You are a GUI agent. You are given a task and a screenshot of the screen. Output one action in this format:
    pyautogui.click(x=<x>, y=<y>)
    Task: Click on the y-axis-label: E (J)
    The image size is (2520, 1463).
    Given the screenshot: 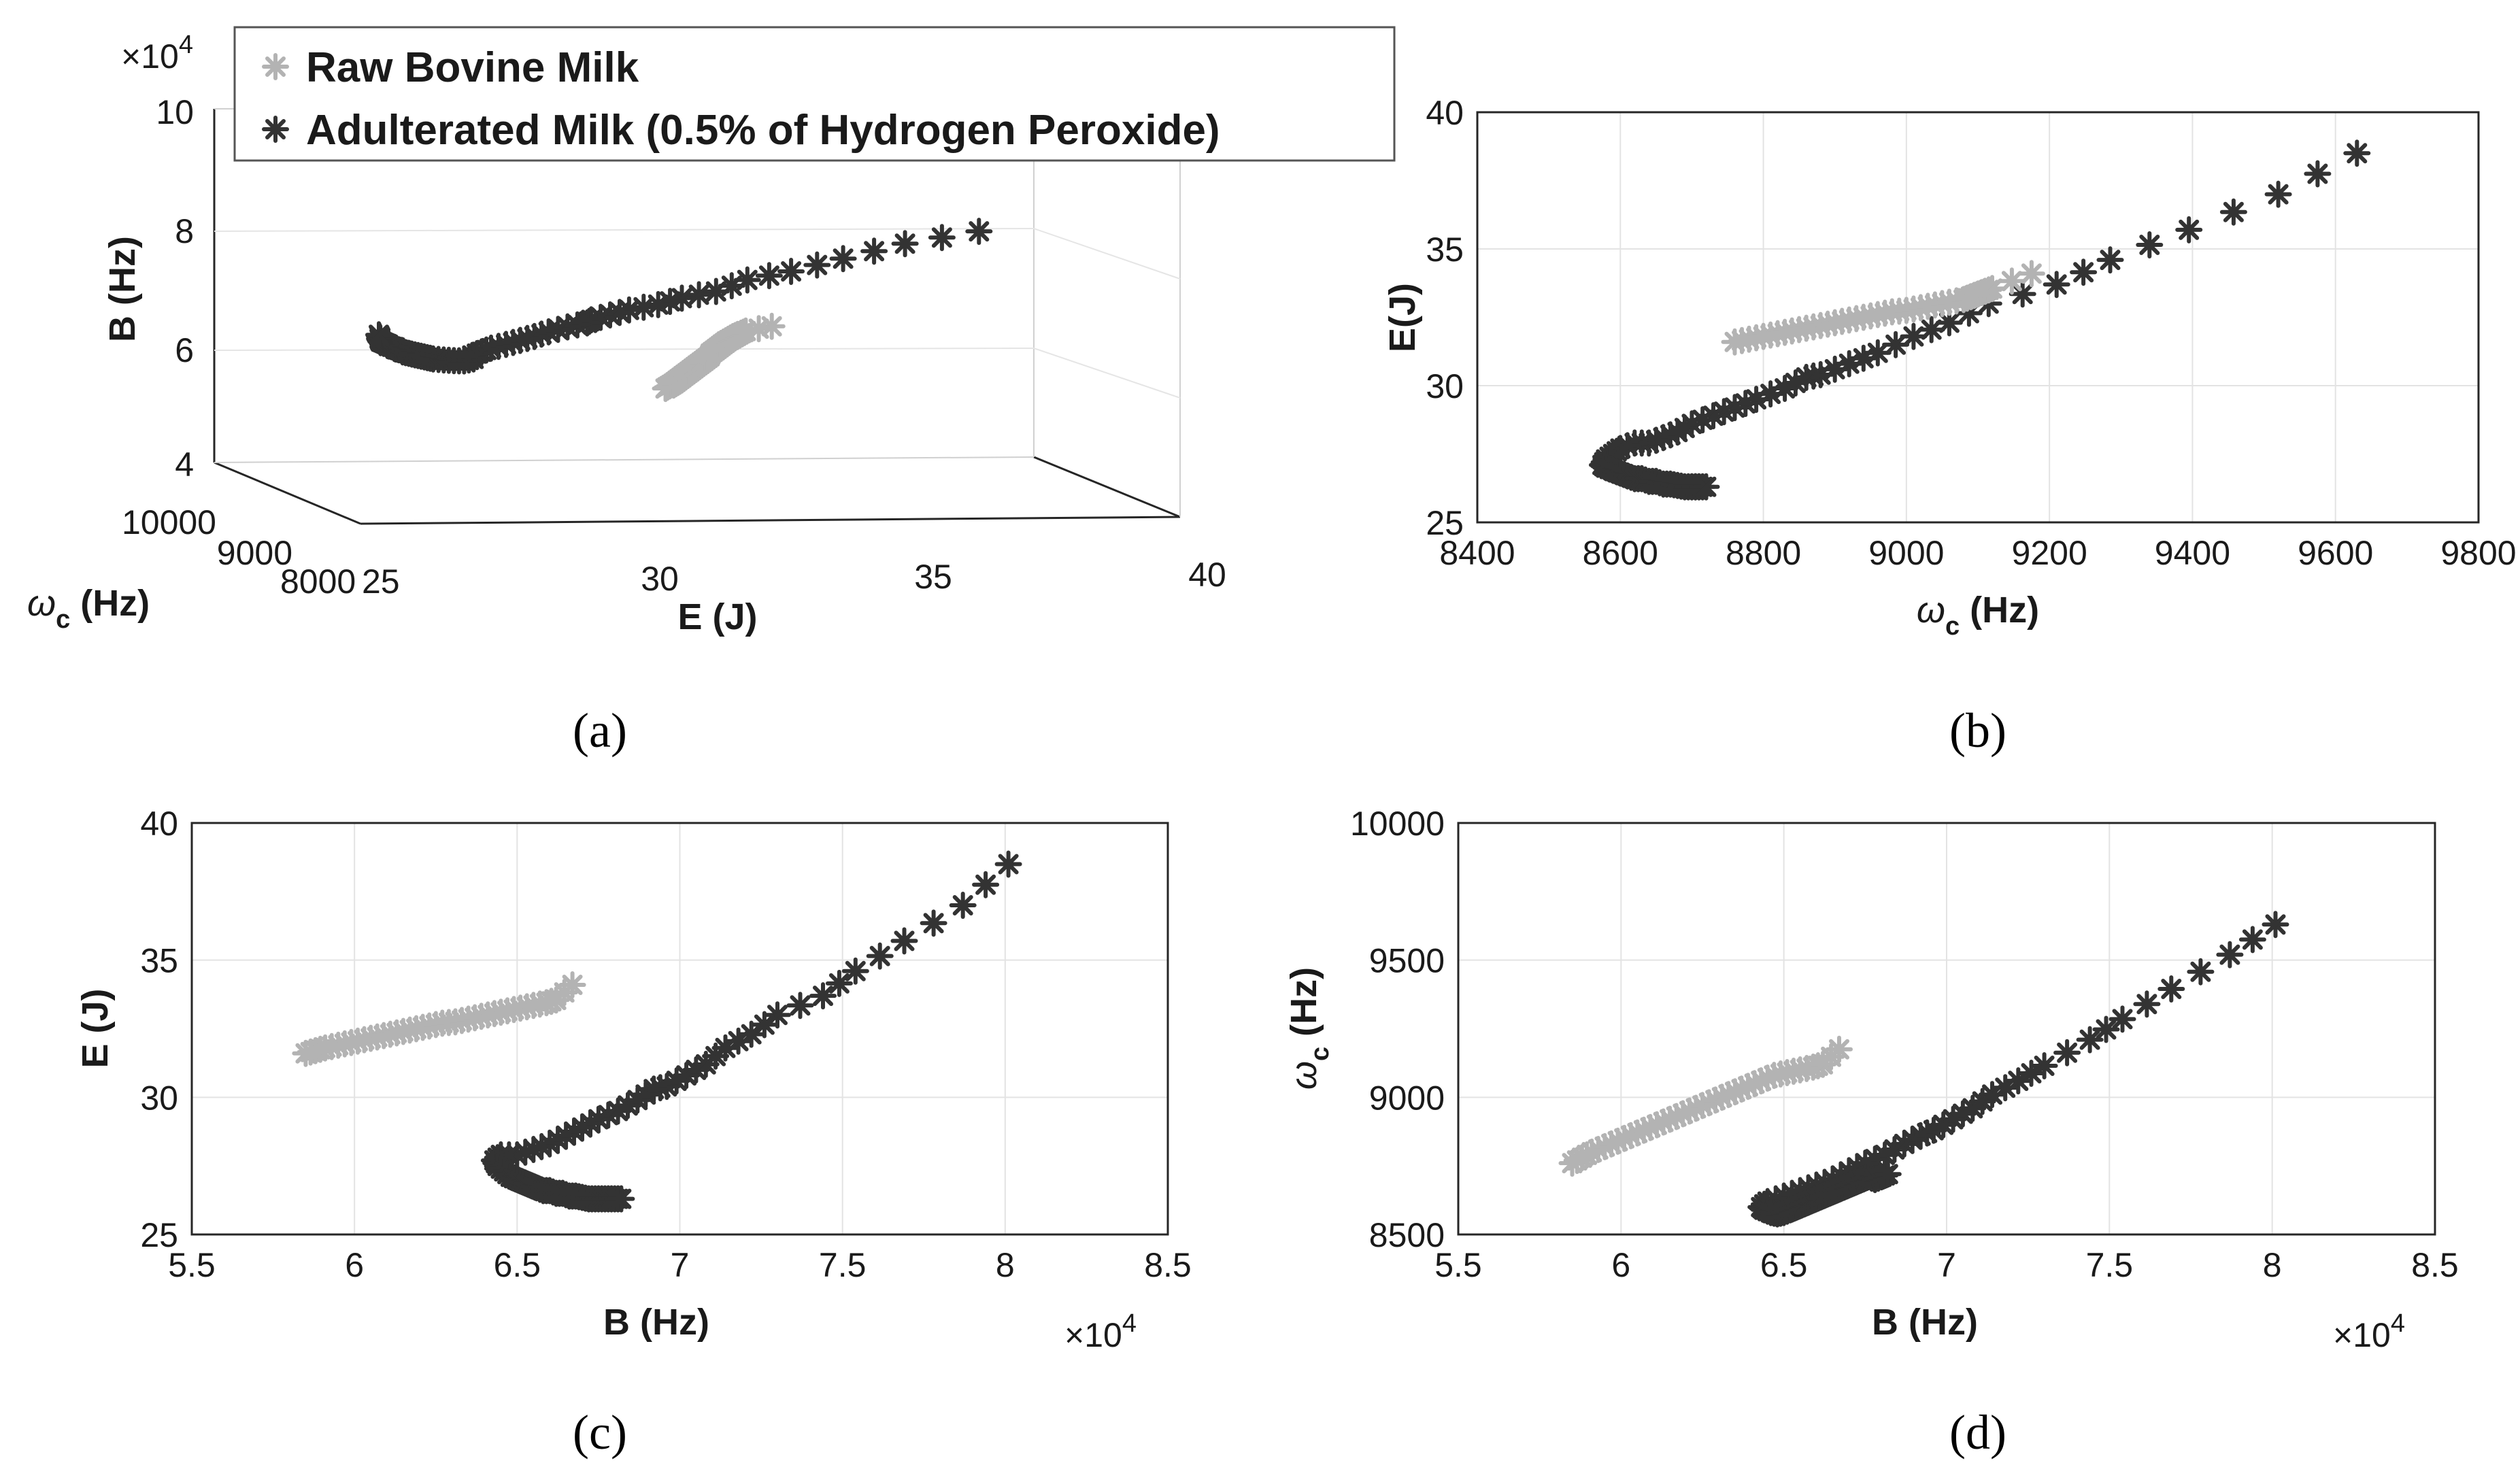 What is the action you would take?
    pyautogui.click(x=95, y=1028)
    